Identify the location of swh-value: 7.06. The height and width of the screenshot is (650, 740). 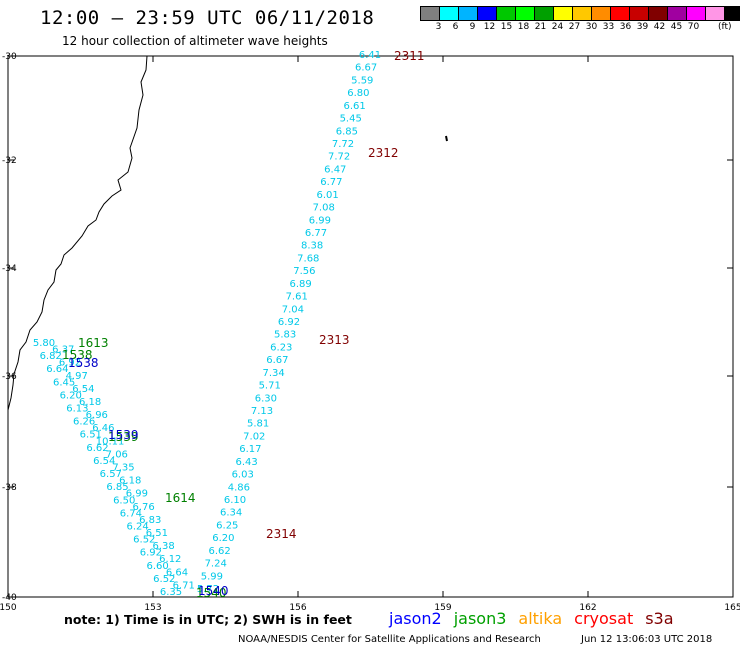
(117, 454).